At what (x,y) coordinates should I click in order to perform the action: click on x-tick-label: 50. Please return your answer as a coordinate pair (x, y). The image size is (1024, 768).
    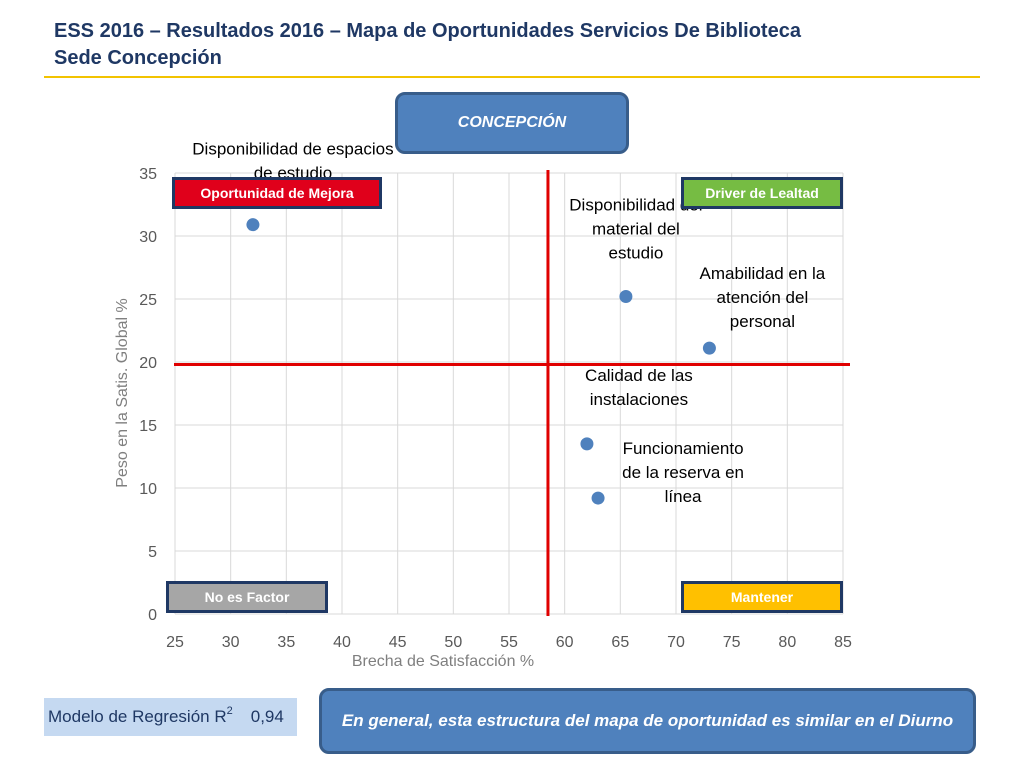
    Looking at the image, I should click on (453, 642).